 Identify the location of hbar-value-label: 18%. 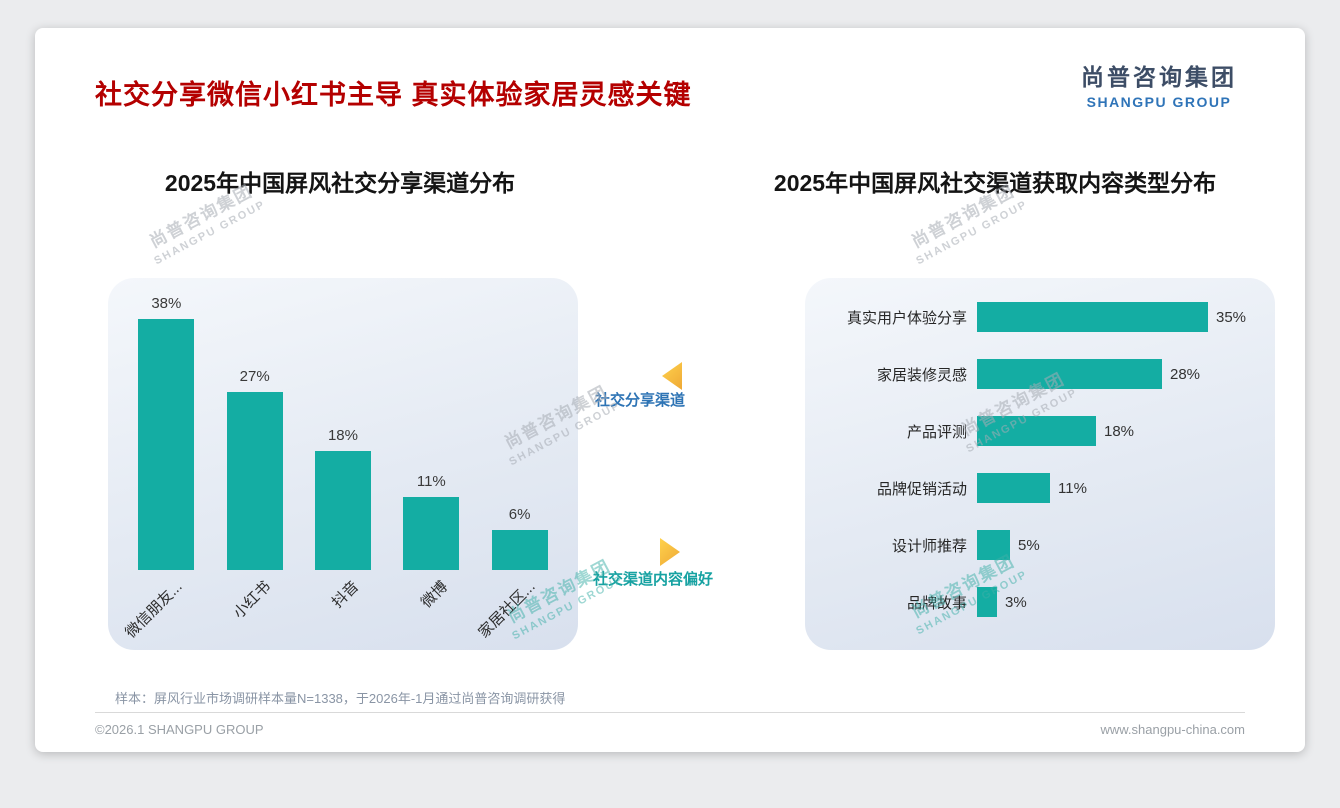
(1119, 431).